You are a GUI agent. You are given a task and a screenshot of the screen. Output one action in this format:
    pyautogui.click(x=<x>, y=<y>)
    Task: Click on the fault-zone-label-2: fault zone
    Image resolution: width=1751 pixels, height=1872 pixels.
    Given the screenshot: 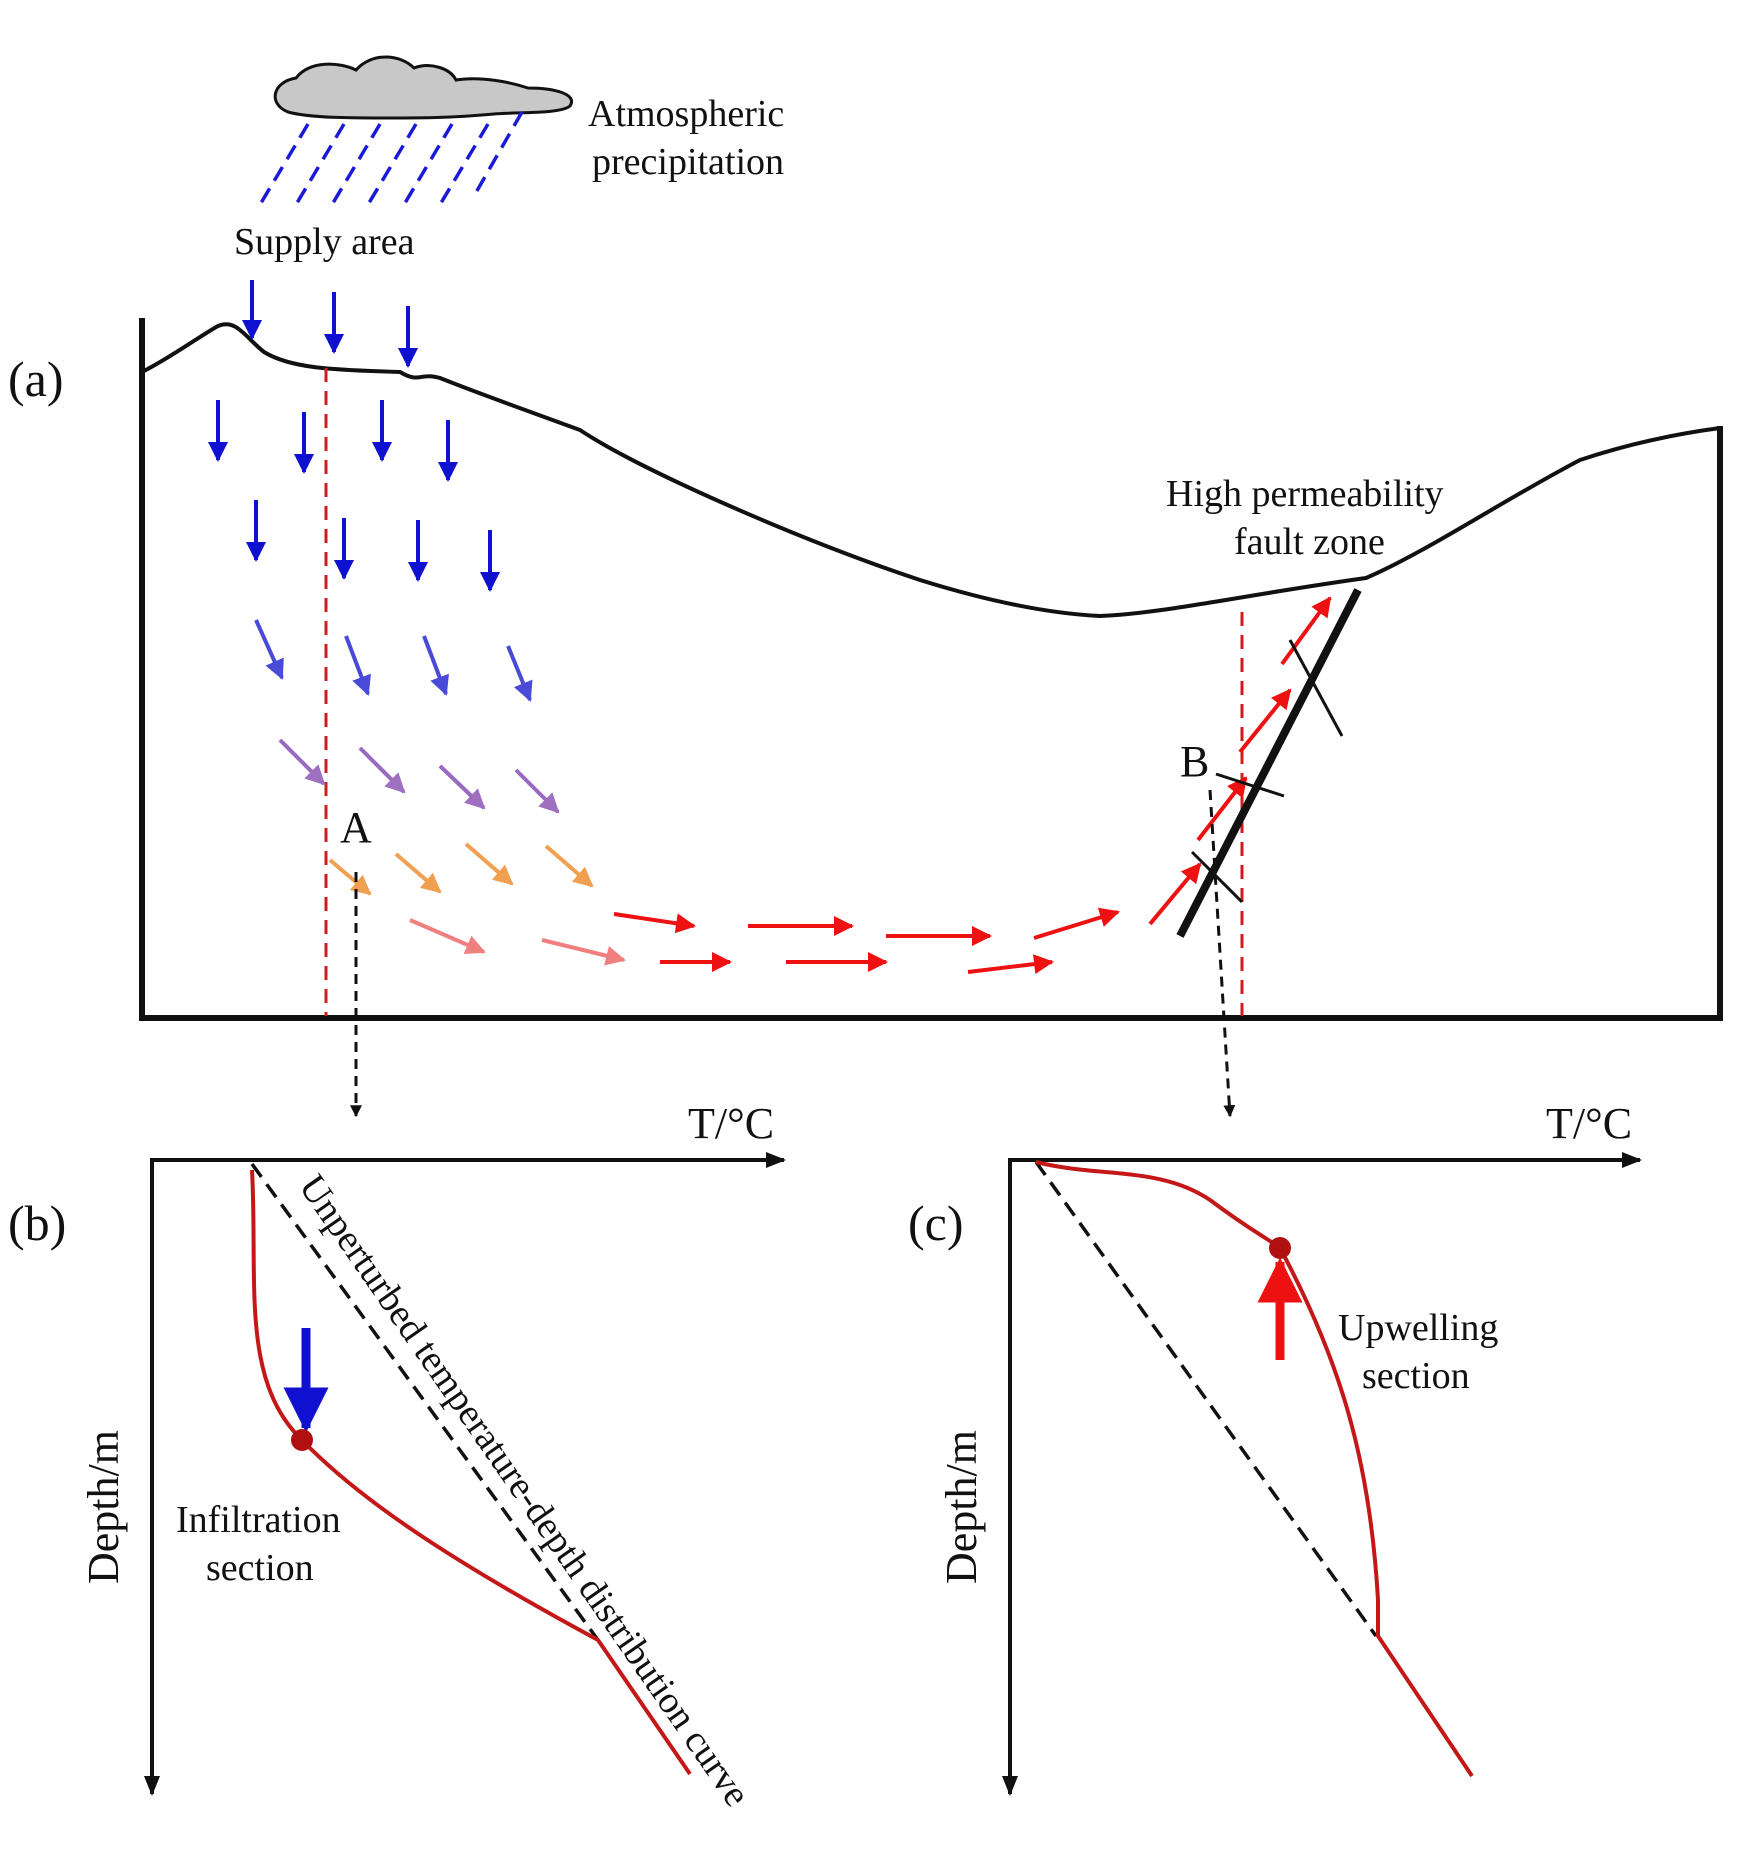 What is the action you would take?
    pyautogui.click(x=1309, y=542)
    